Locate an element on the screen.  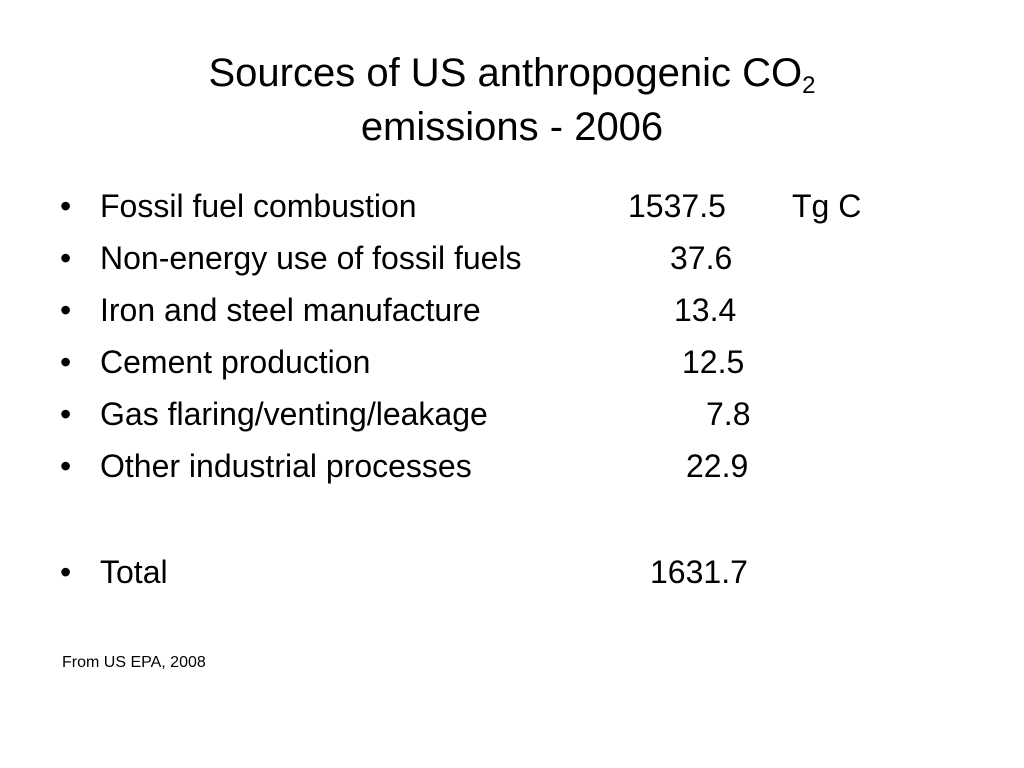
total-label: Total is located at coordinates (134, 572).